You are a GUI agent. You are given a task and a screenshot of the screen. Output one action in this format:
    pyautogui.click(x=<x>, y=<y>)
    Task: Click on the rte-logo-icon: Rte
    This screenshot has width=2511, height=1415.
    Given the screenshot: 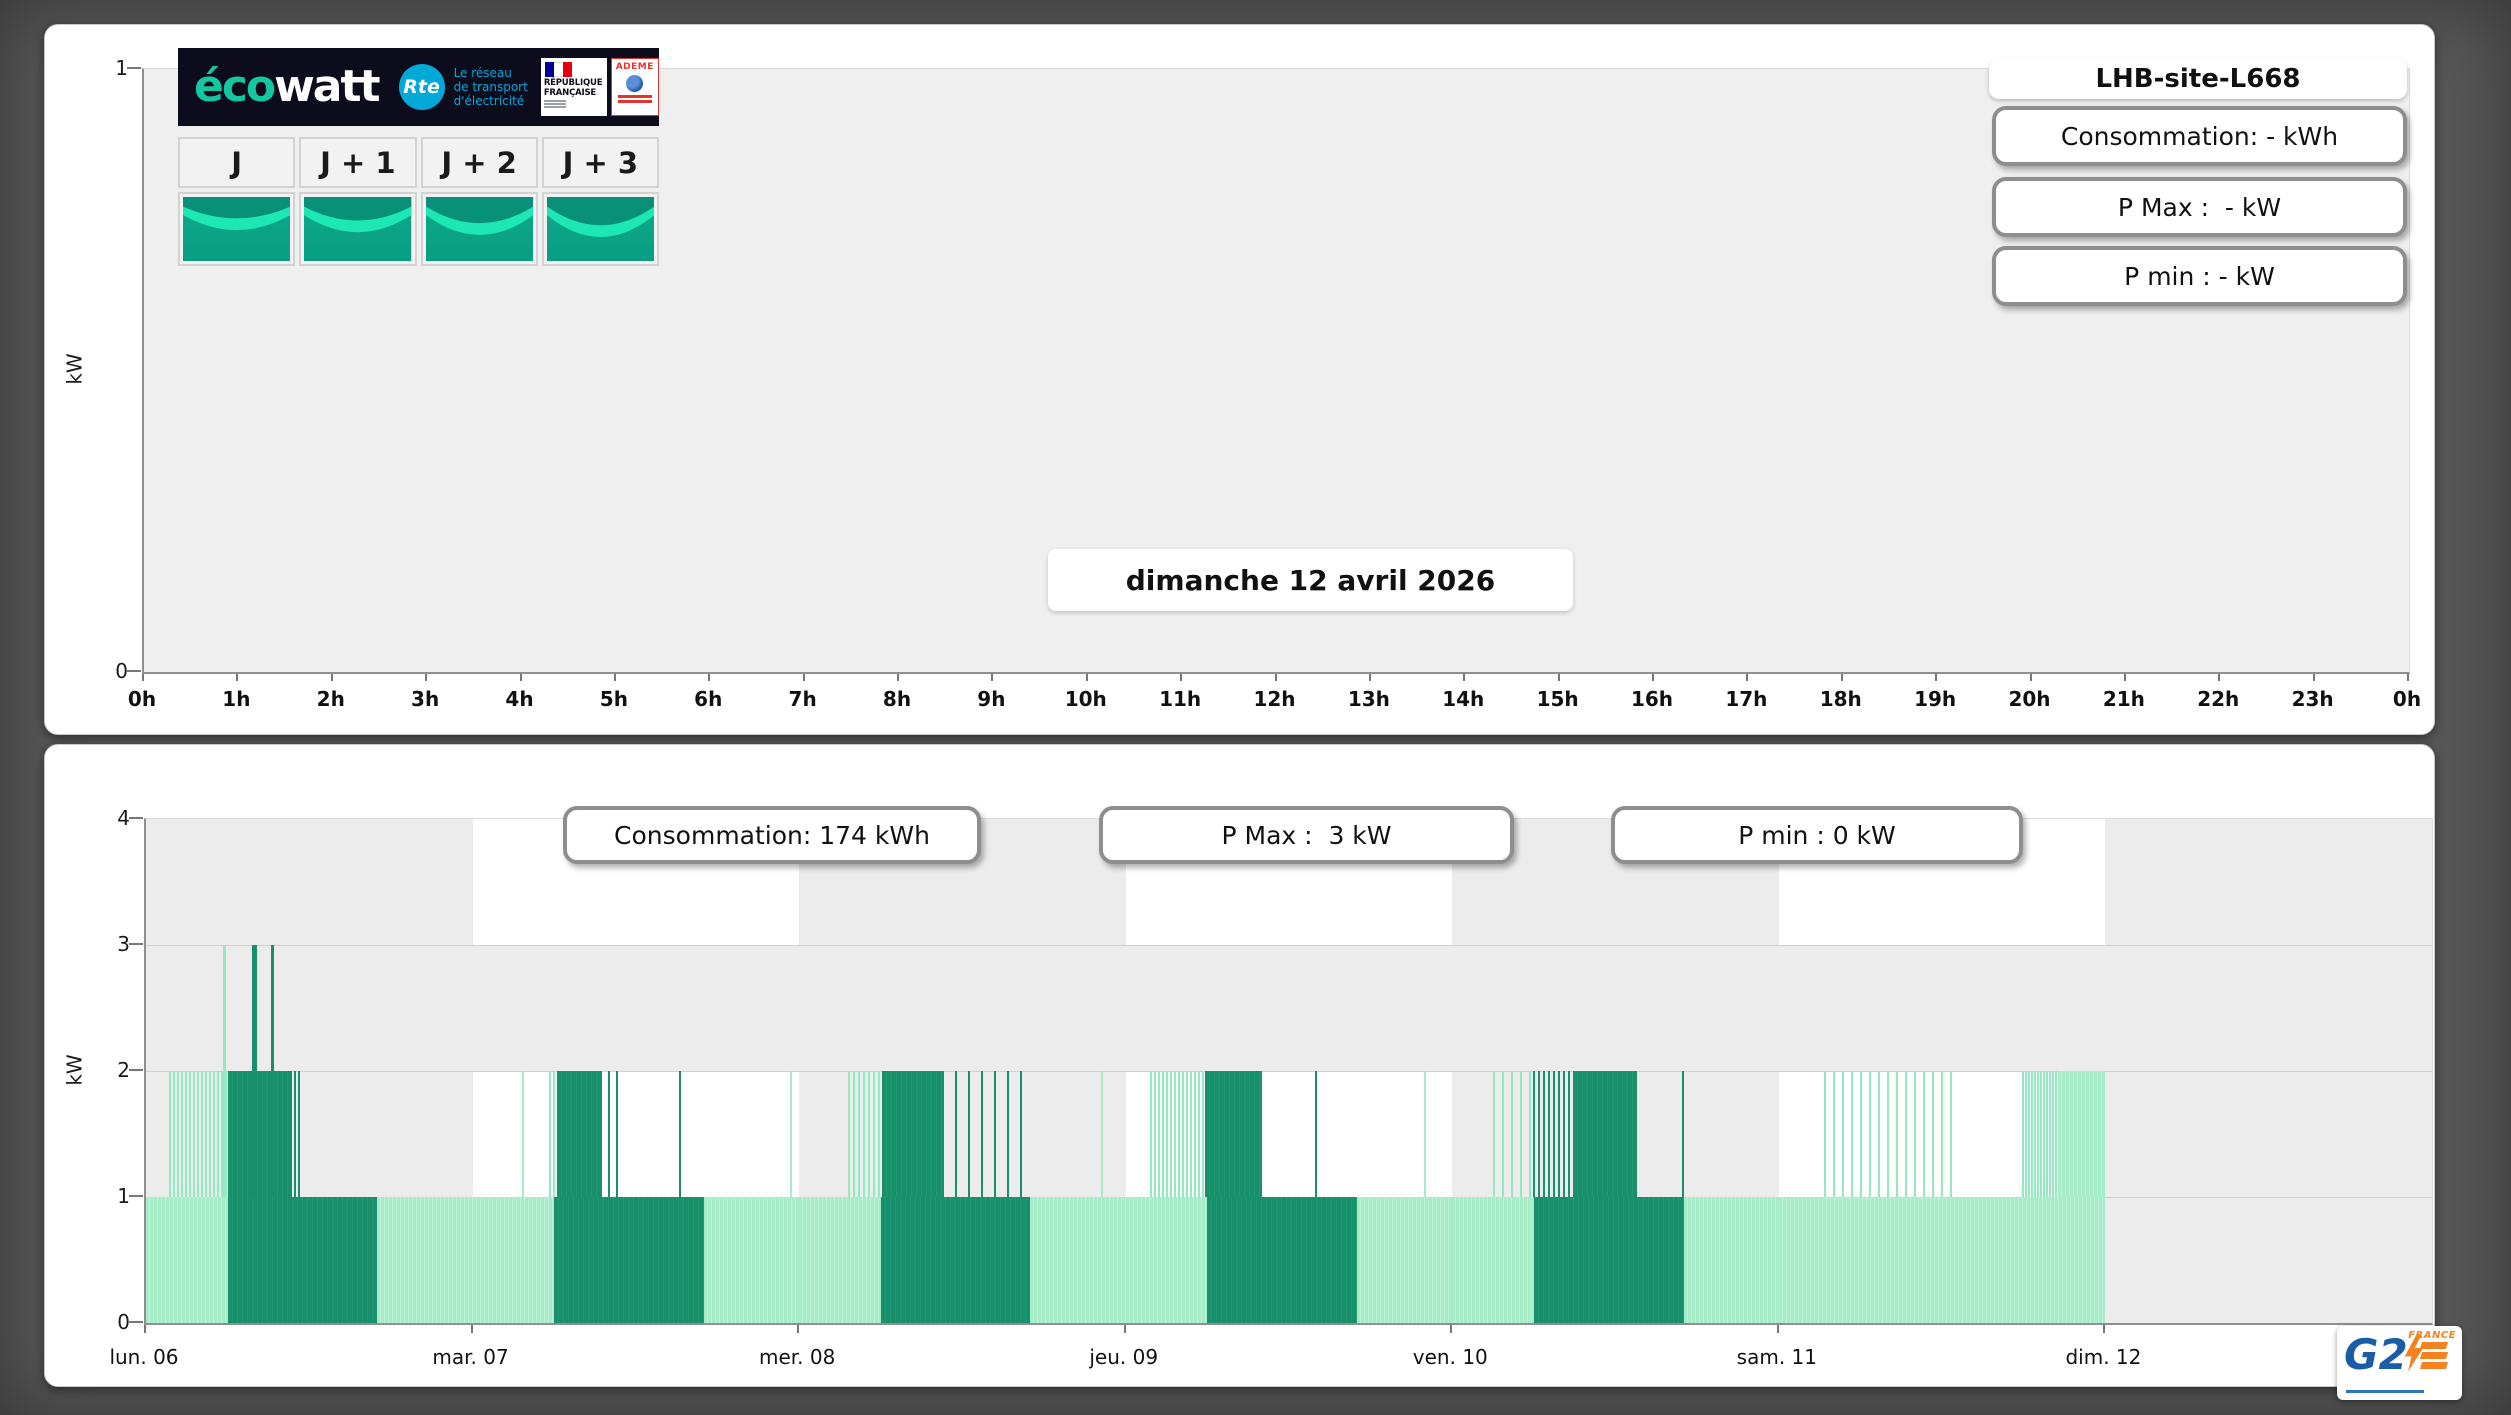 What is the action you would take?
    pyautogui.click(x=421, y=87)
    